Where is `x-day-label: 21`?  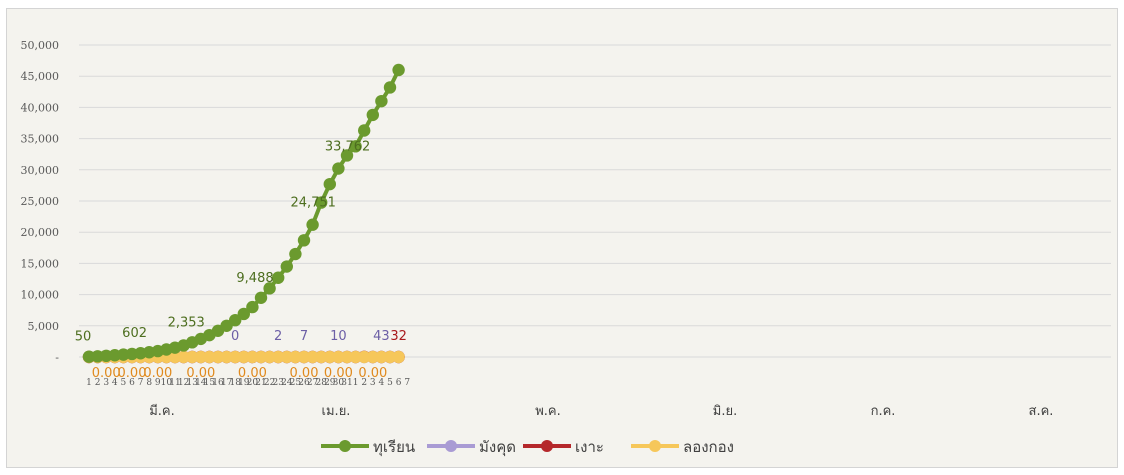
x-day-label: 21 is located at coordinates (260, 383).